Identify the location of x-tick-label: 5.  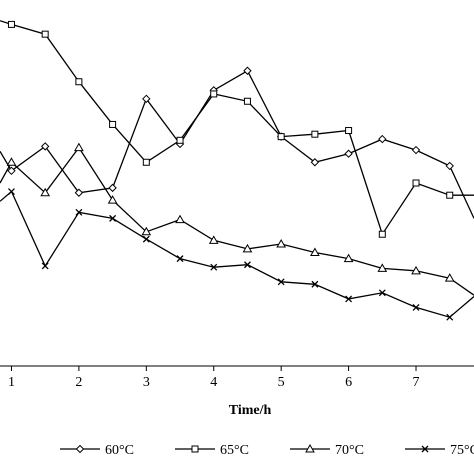
(281, 382).